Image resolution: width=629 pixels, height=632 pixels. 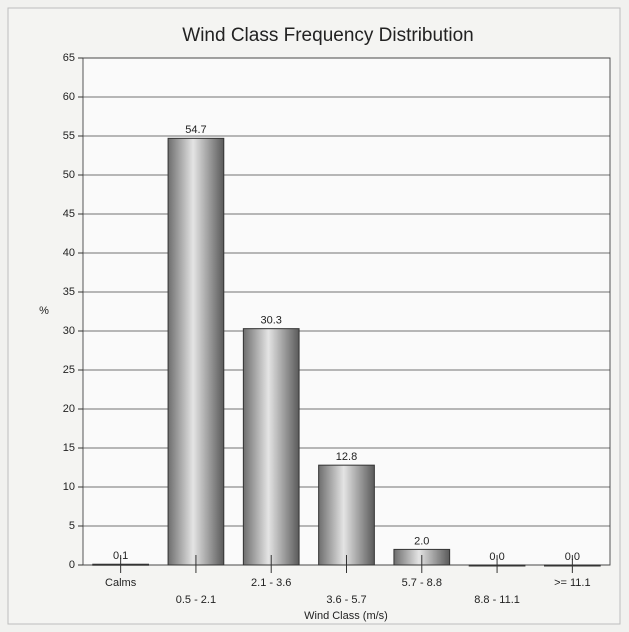 What do you see at coordinates (195, 130) in the screenshot?
I see `value-label: 54.7` at bounding box center [195, 130].